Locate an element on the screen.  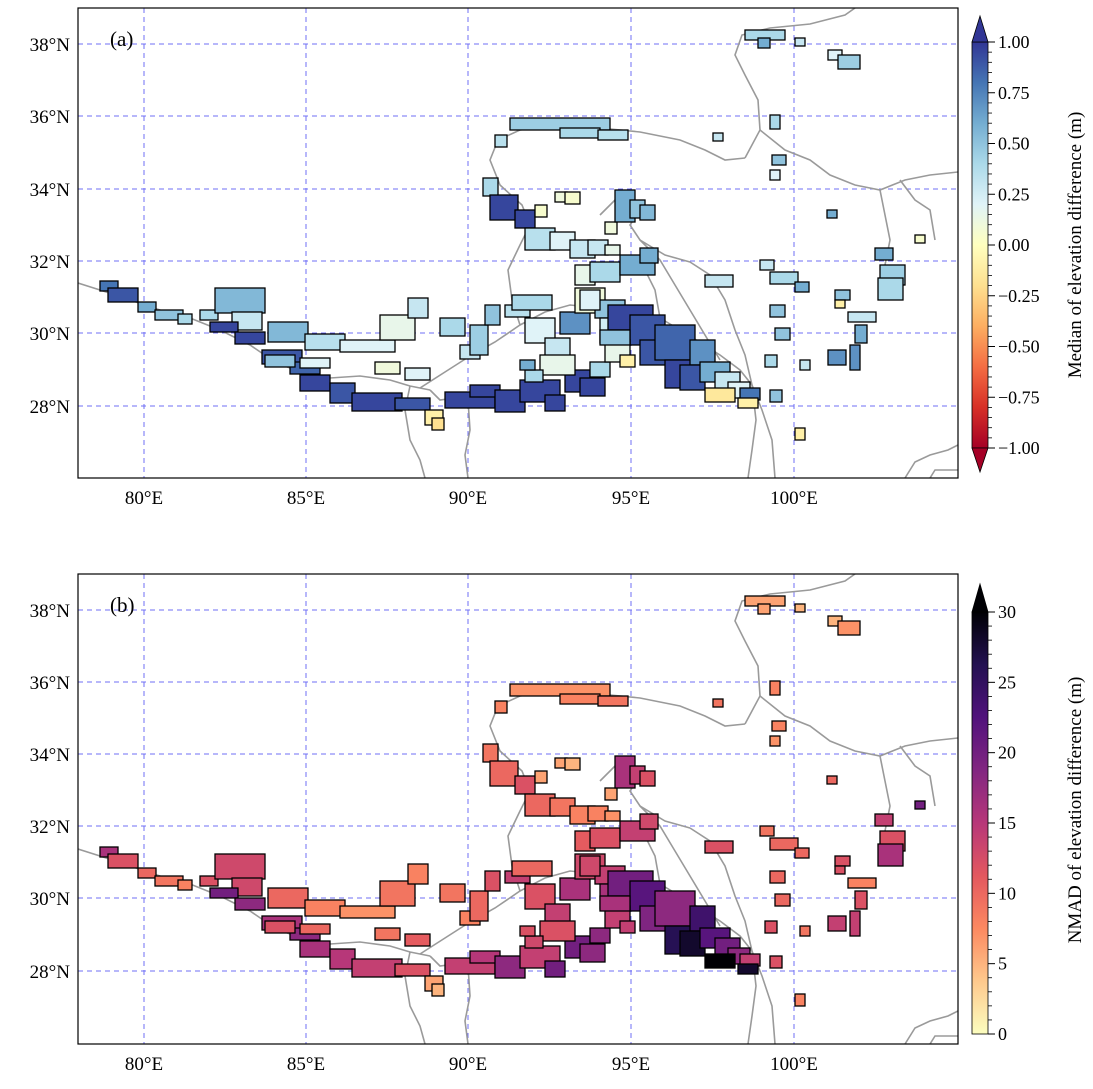
extend-min-arrow is located at coordinates (980, 460).